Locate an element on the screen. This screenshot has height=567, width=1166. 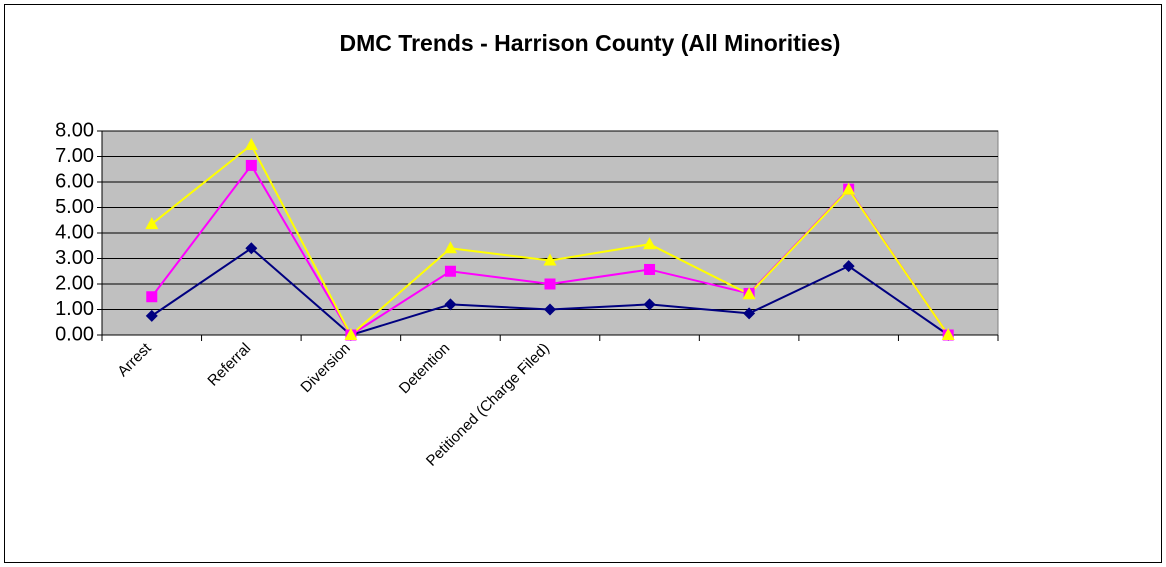
y-tick-label: 8.00 is located at coordinates (74, 130).